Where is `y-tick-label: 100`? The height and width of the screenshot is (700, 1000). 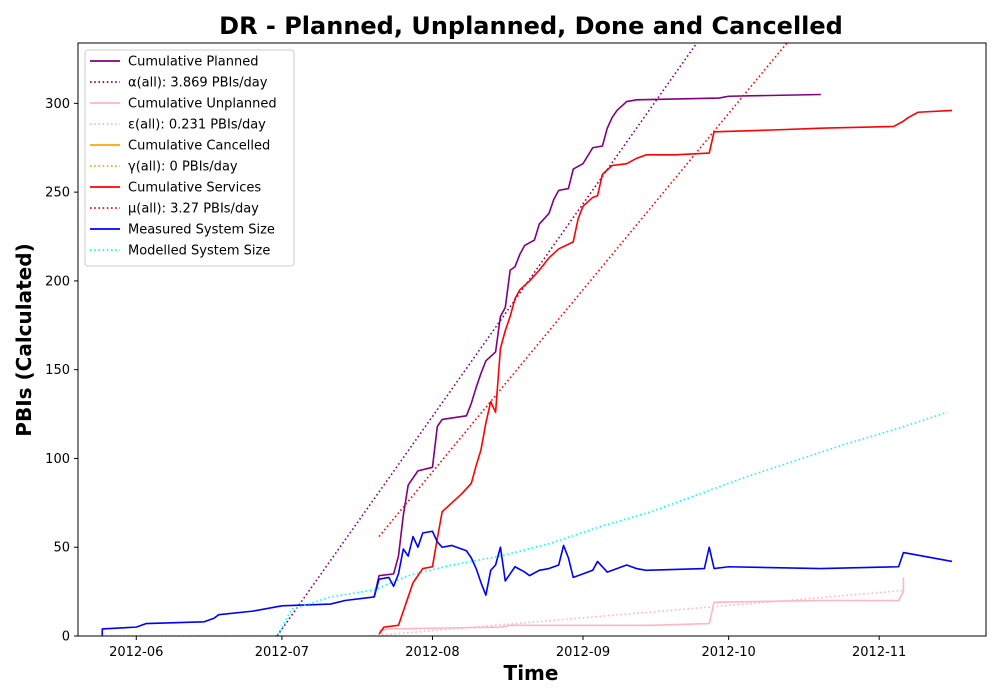
y-tick-label: 100 is located at coordinates (57, 459).